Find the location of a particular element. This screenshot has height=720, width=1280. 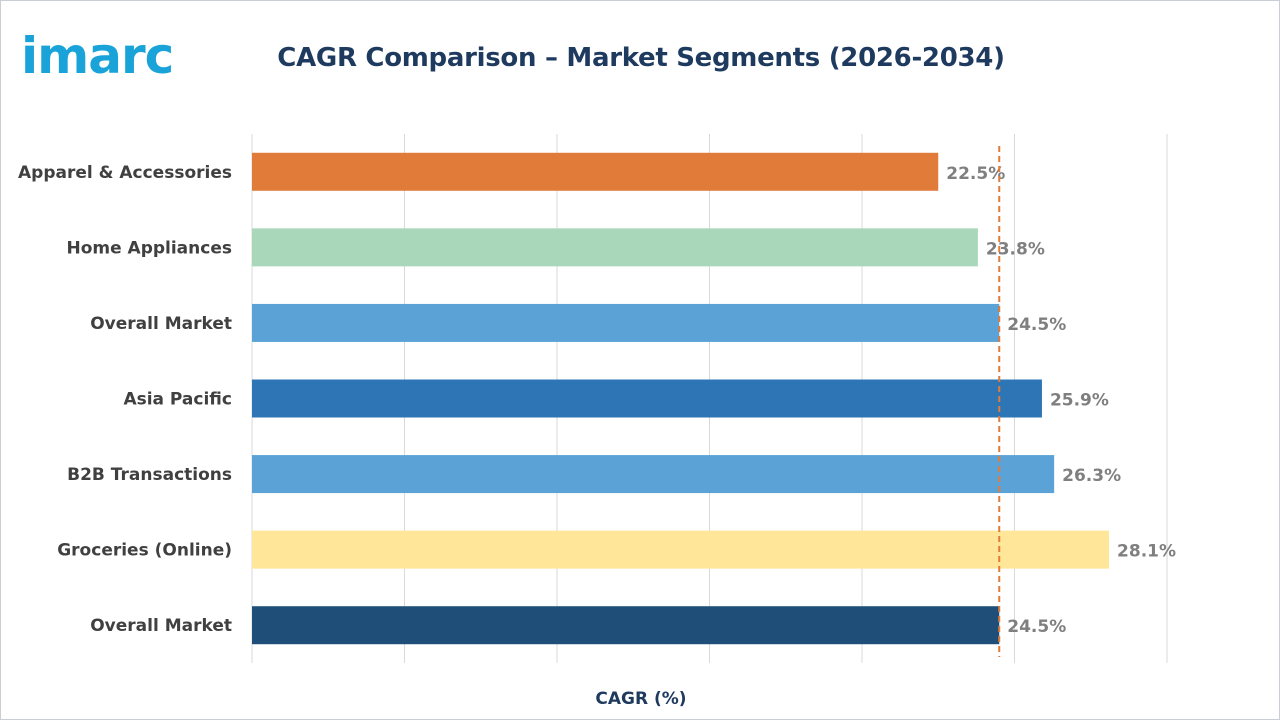

x-axis-label: CAGR (%) is located at coordinates (641, 699).